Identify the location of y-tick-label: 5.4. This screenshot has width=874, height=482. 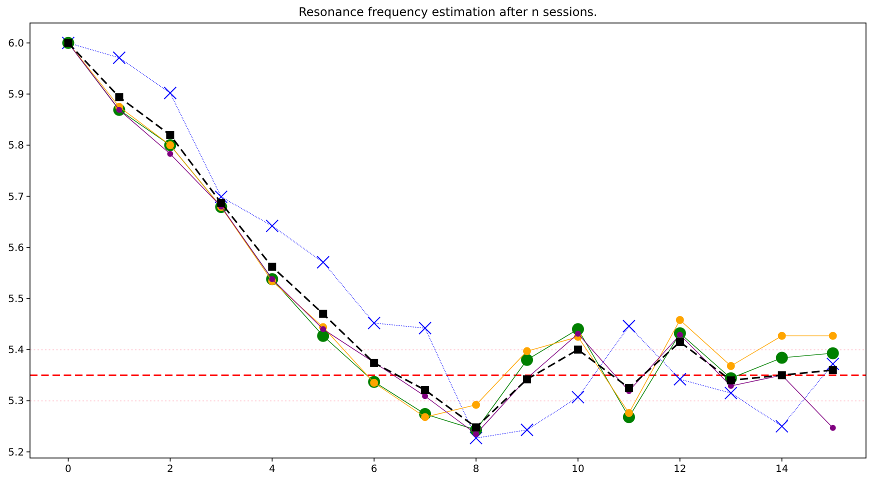
(16, 350).